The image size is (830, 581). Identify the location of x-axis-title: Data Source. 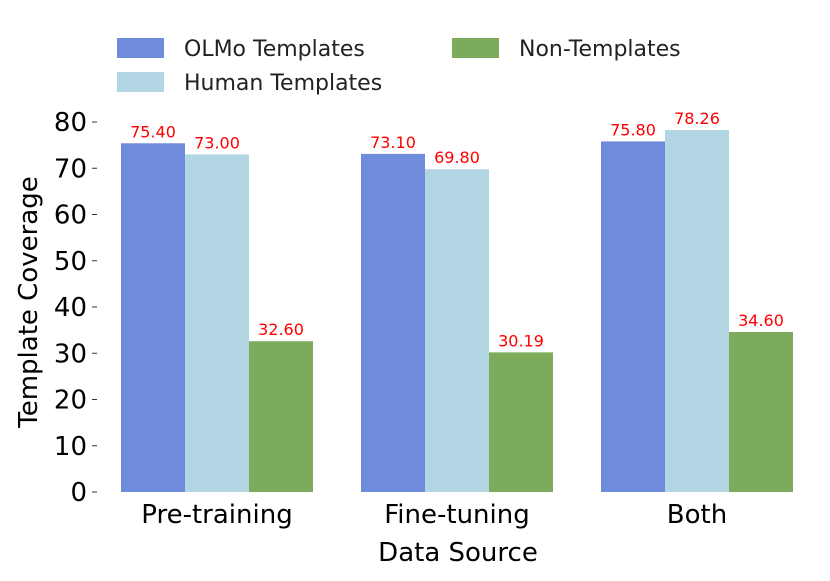
(458, 553).